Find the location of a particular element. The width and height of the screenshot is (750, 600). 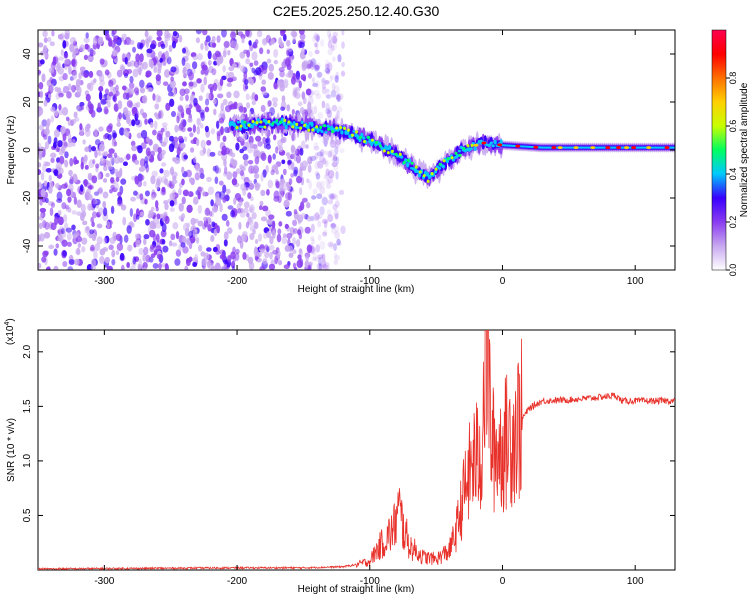

spectrogram-ridge-cell is located at coordinates (443, 166).